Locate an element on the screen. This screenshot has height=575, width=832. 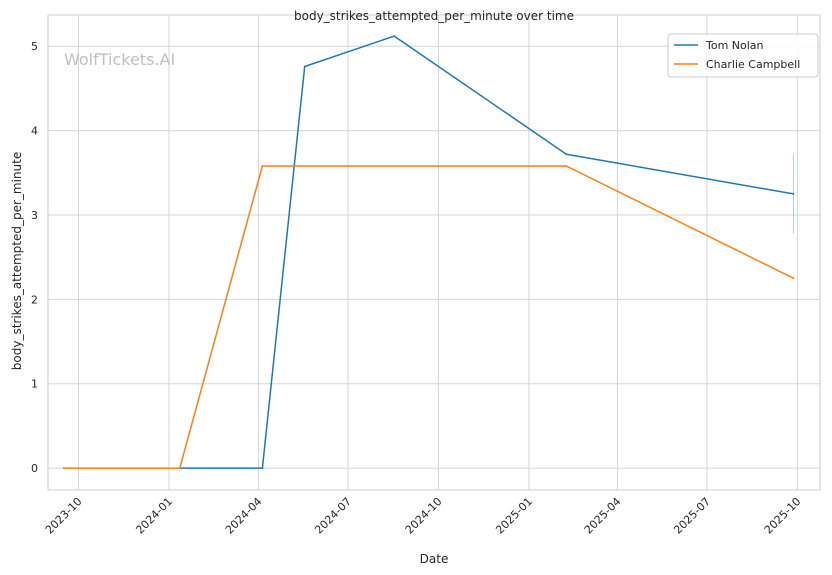
legend: Tom Nolan Charlie Campbell is located at coordinates (743, 55).